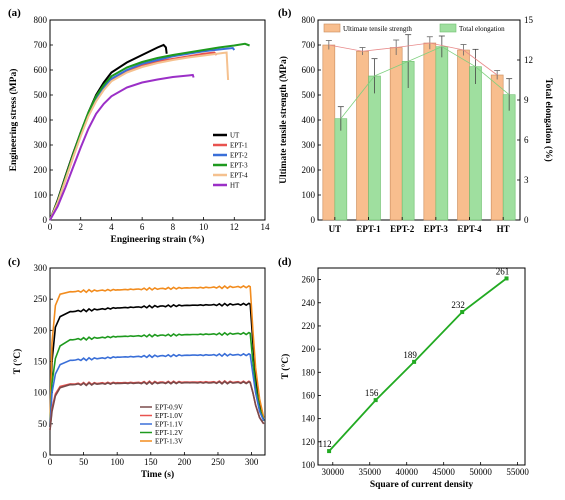  I want to click on y2-tick-label: 15, so click(529, 20).